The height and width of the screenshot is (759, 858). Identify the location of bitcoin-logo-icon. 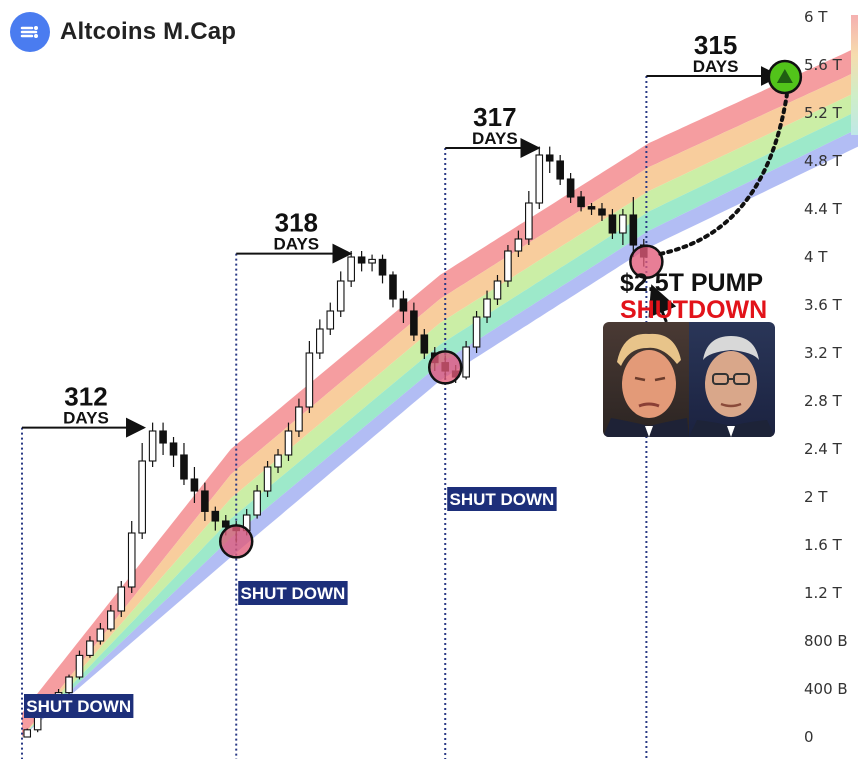
(30, 32).